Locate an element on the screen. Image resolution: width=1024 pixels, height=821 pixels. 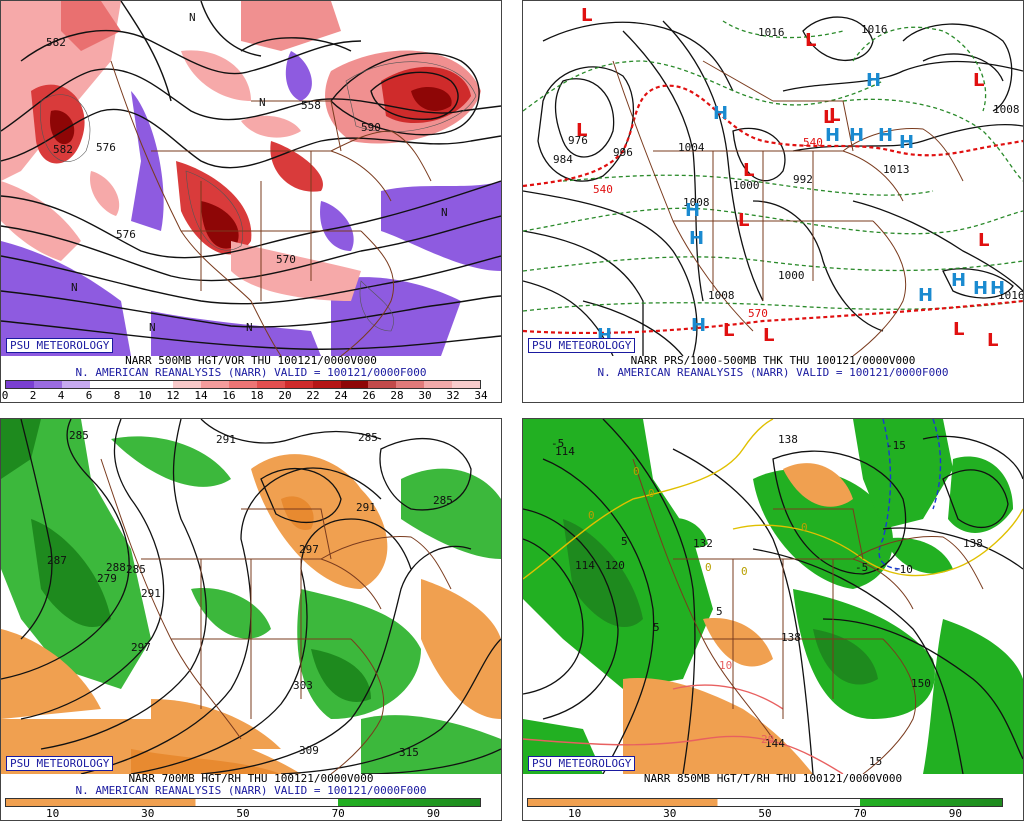
rh-colorbar is located at coordinates (765, 802).